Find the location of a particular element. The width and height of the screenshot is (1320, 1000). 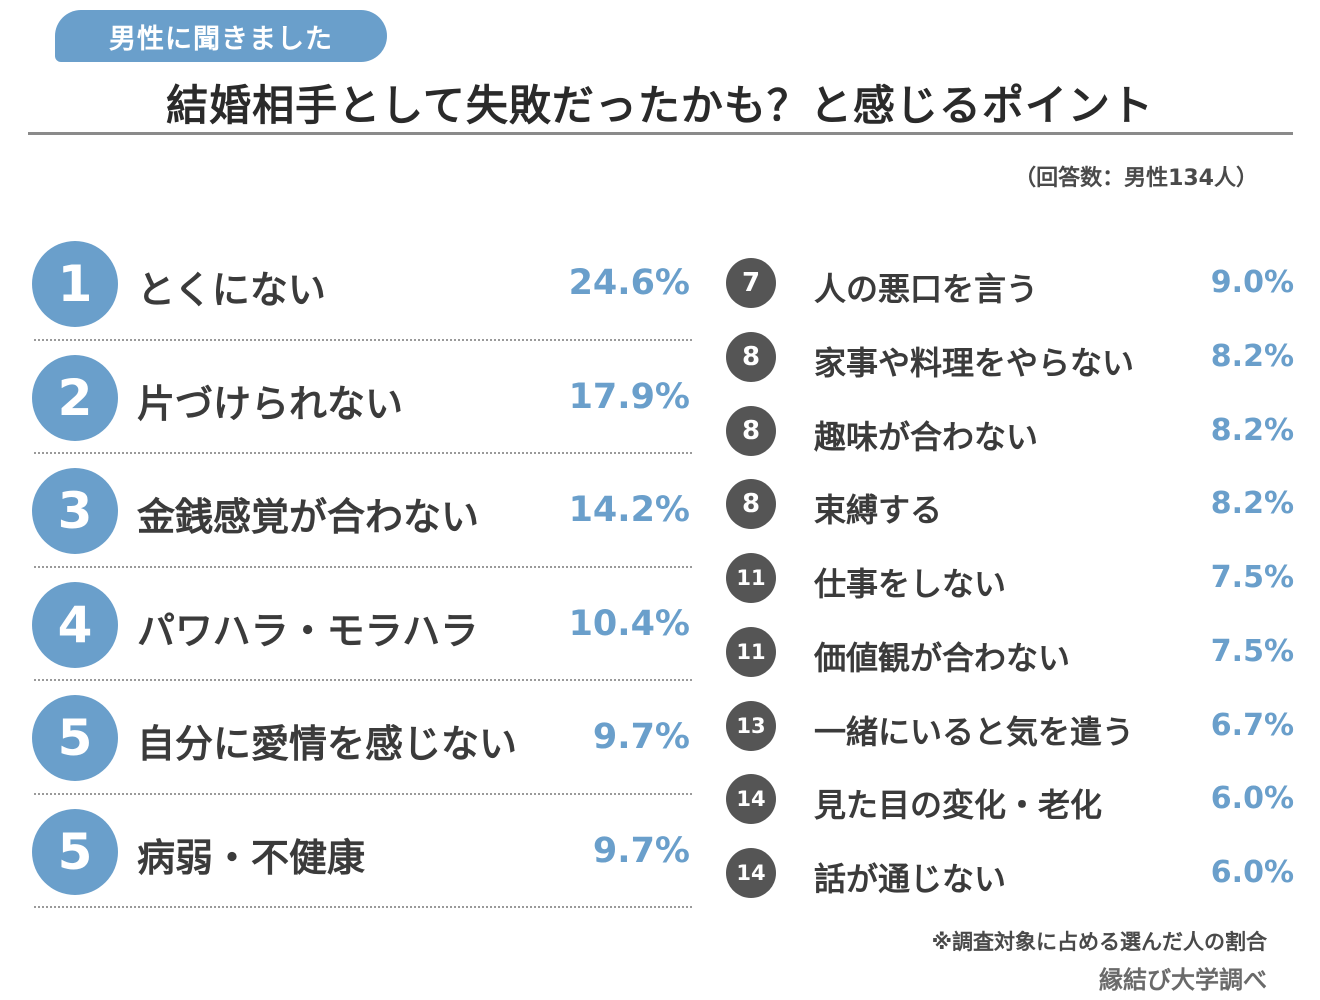

ranking-row: 4 パワハラ・モラハラ 10.4% is located at coordinates (361, 624).